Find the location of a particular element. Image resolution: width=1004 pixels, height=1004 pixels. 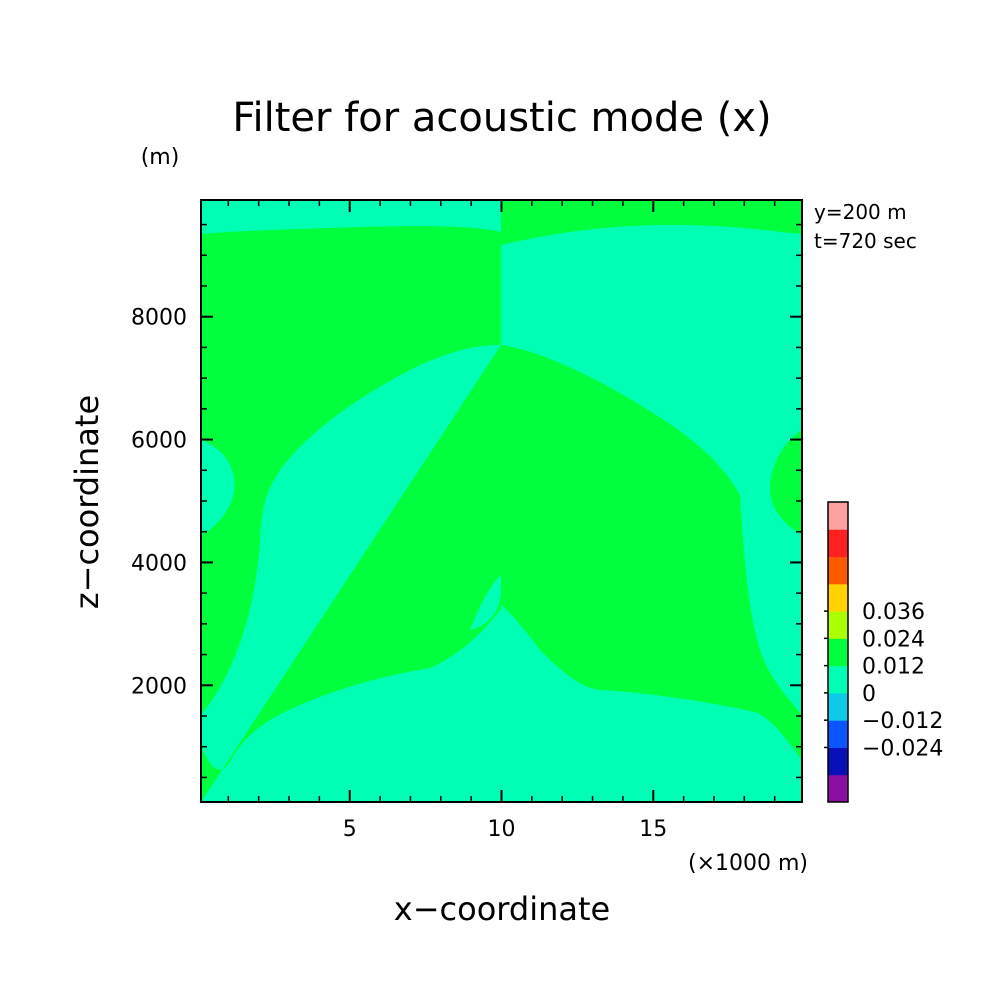

x-unit-label: (×1000 m) is located at coordinates (748, 863).